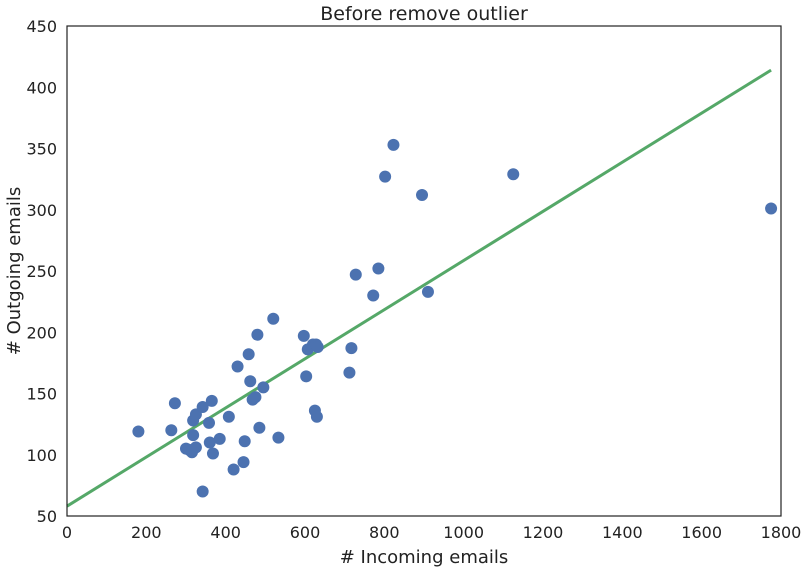 This screenshot has height=577, width=804. I want to click on x-tick-label: 600, so click(305, 532).